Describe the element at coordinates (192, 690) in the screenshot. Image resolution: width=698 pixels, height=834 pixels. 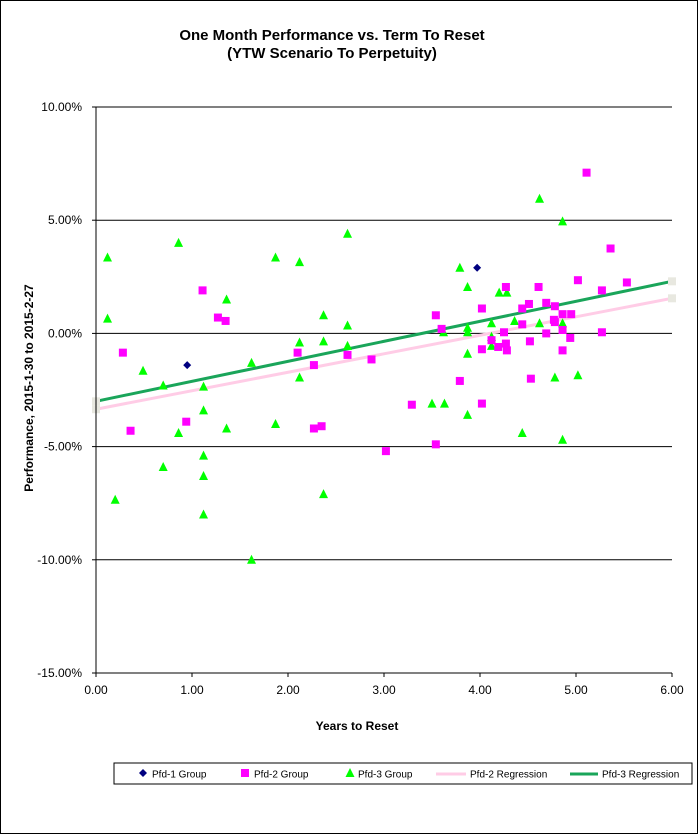
I see `x-tick-label: 1.00` at that location.